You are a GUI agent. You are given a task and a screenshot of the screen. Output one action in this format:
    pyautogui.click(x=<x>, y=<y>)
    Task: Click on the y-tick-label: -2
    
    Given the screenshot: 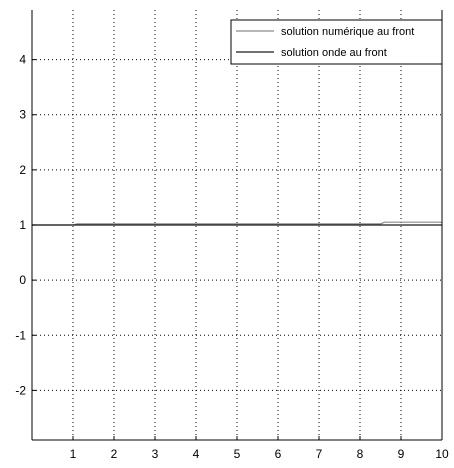 What is the action you would take?
    pyautogui.click(x=20, y=390)
    